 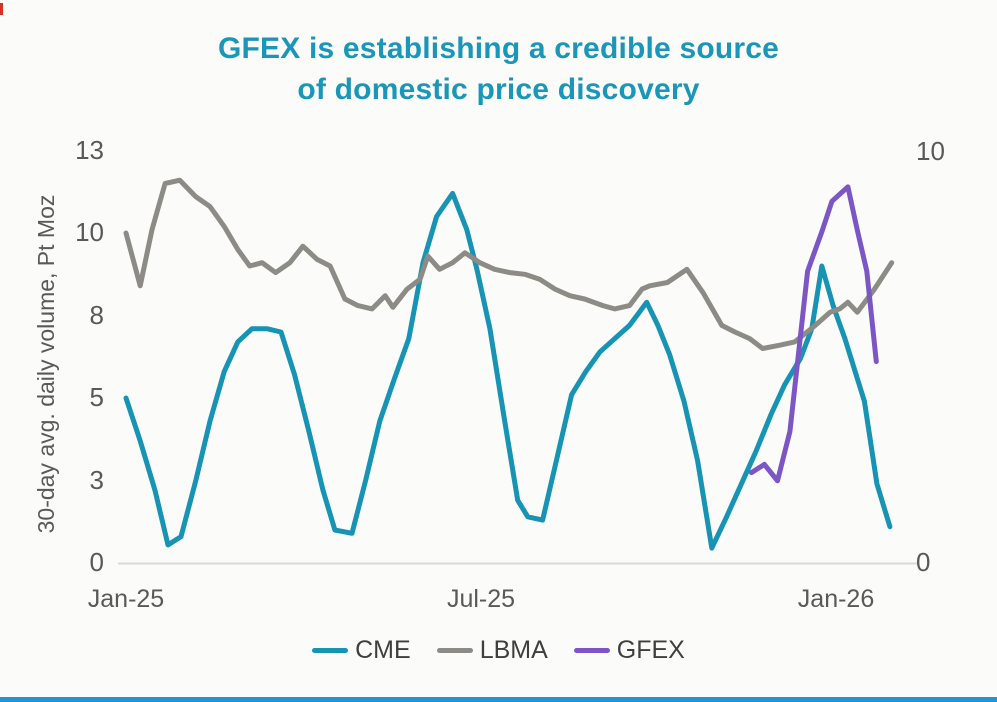 What do you see at coordinates (481, 599) in the screenshot?
I see `x-axis-tick-label: Jul-25` at bounding box center [481, 599].